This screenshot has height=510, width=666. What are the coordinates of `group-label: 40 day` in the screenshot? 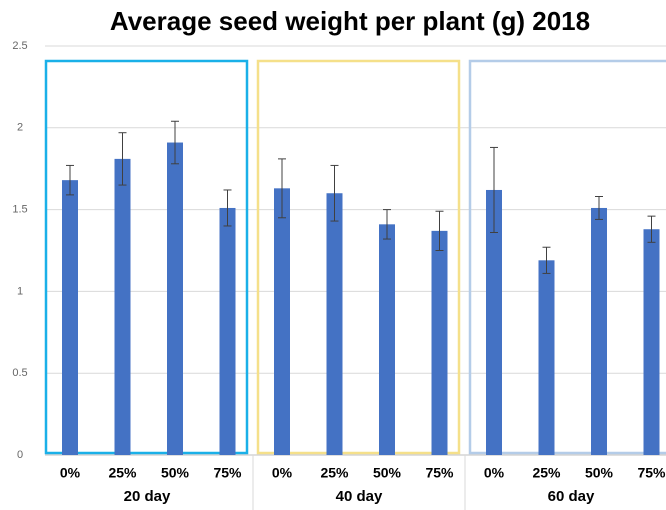 It's located at (359, 496).